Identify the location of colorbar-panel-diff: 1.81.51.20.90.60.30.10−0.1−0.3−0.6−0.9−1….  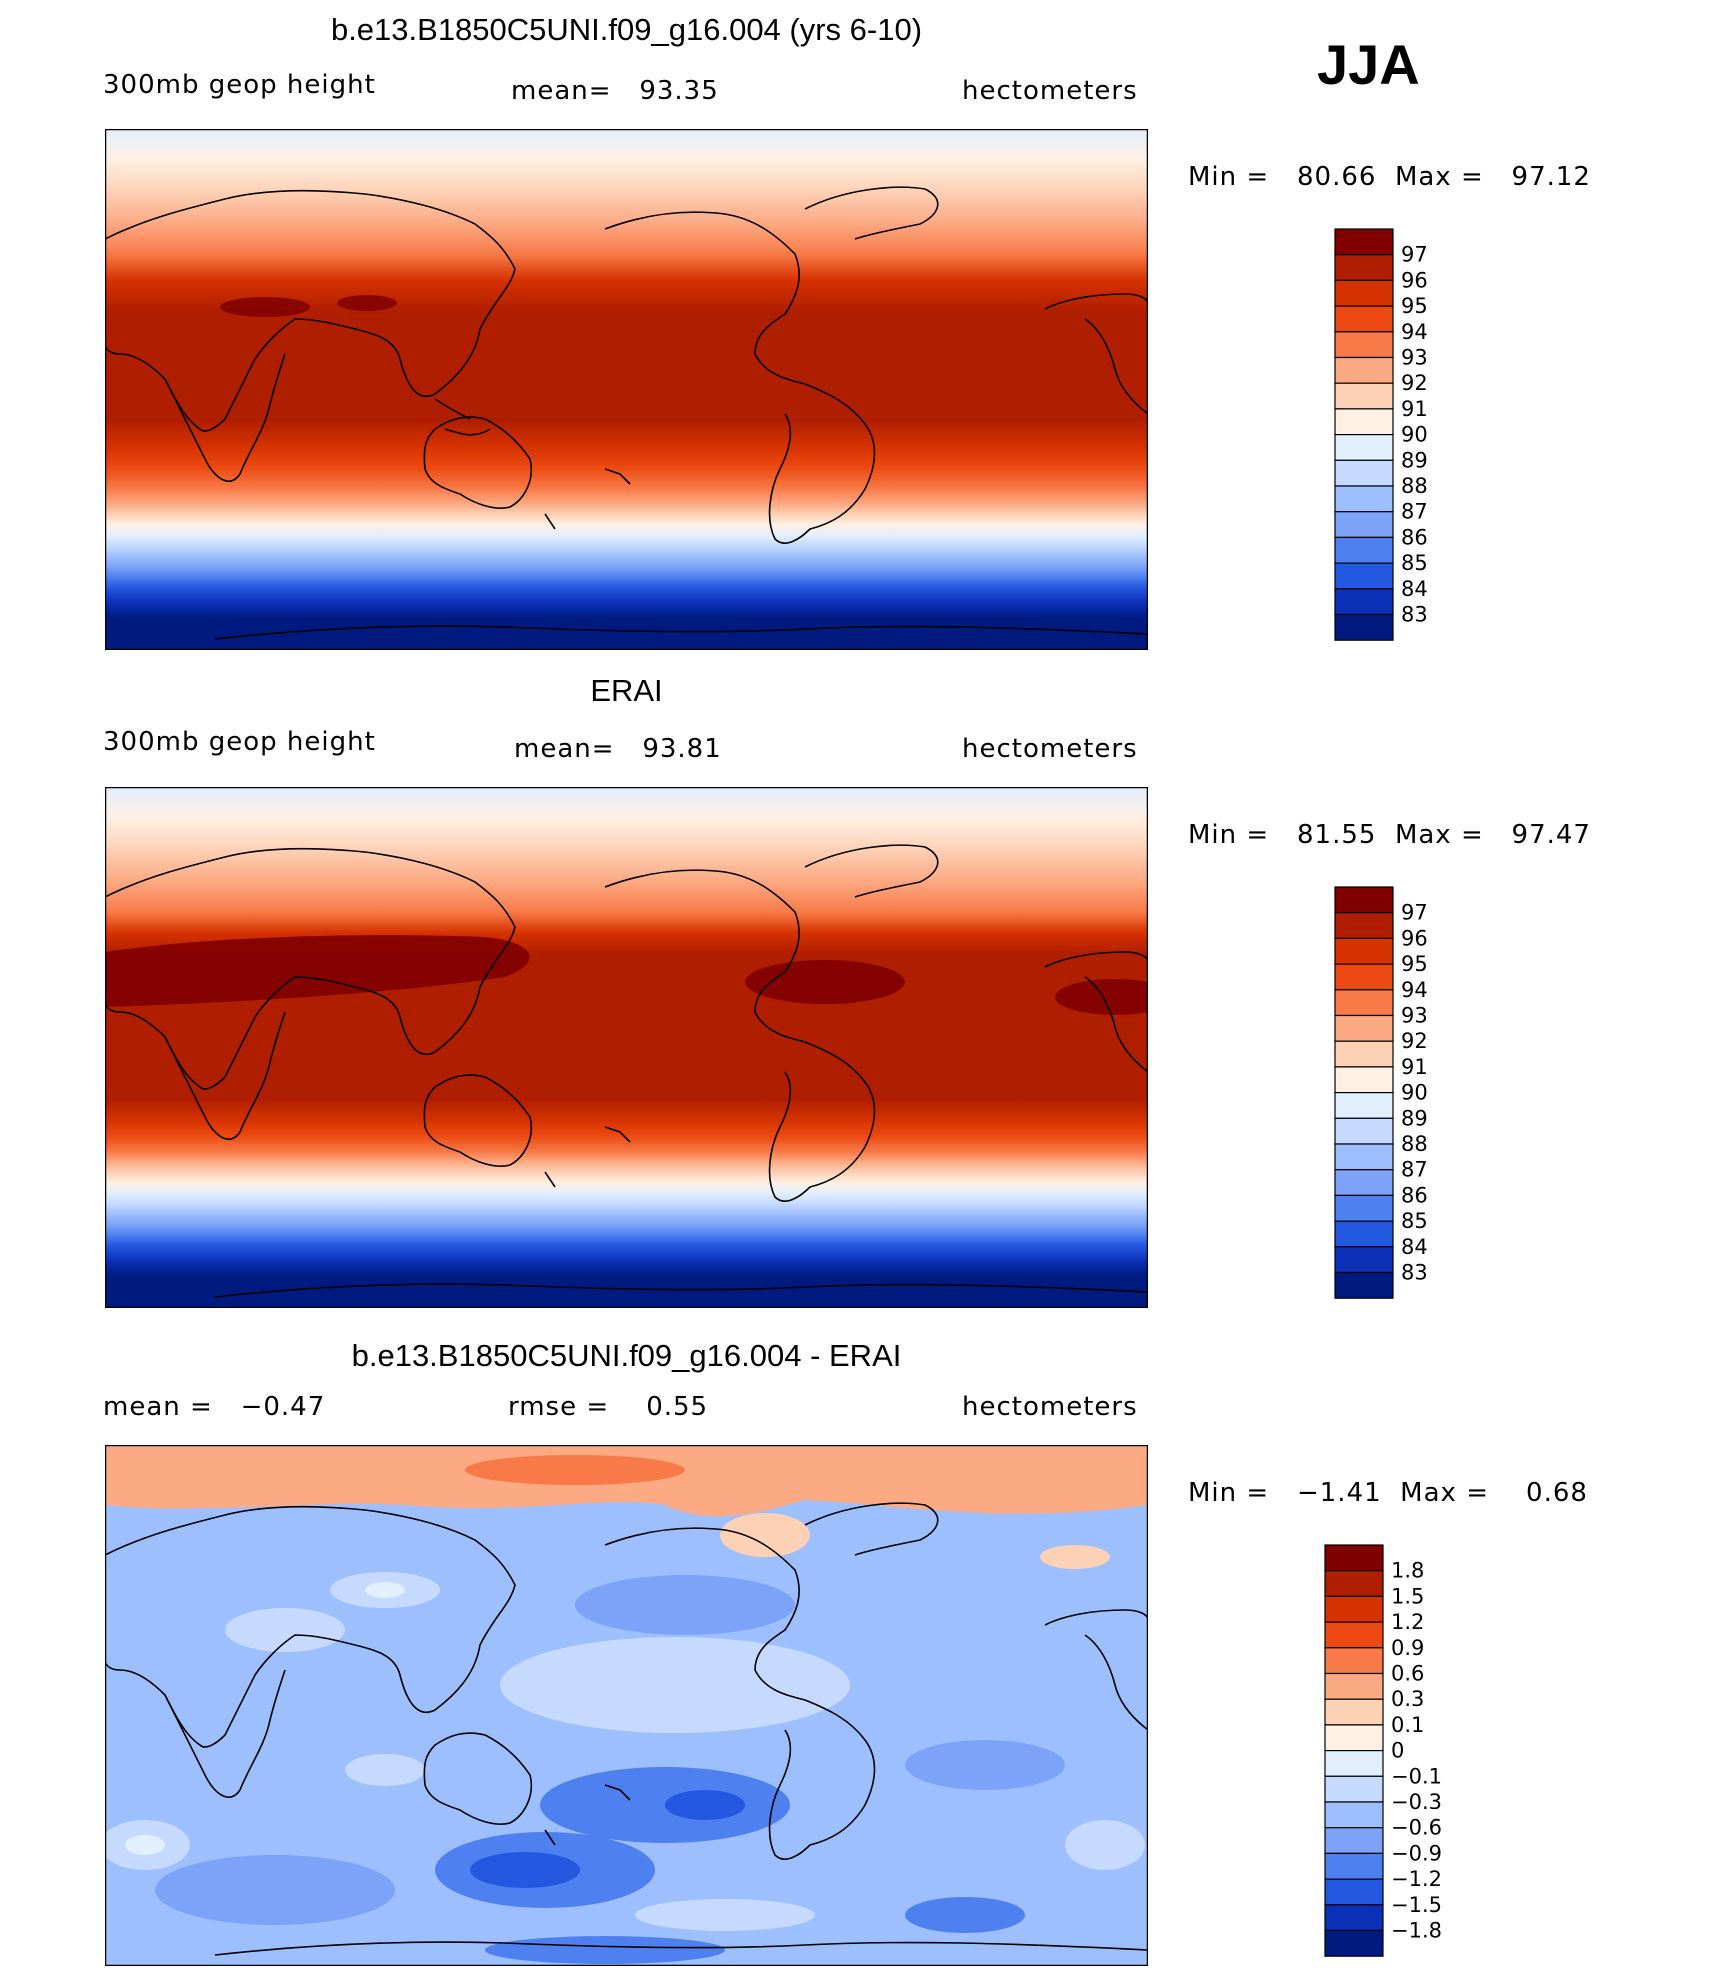
(1383, 1750).